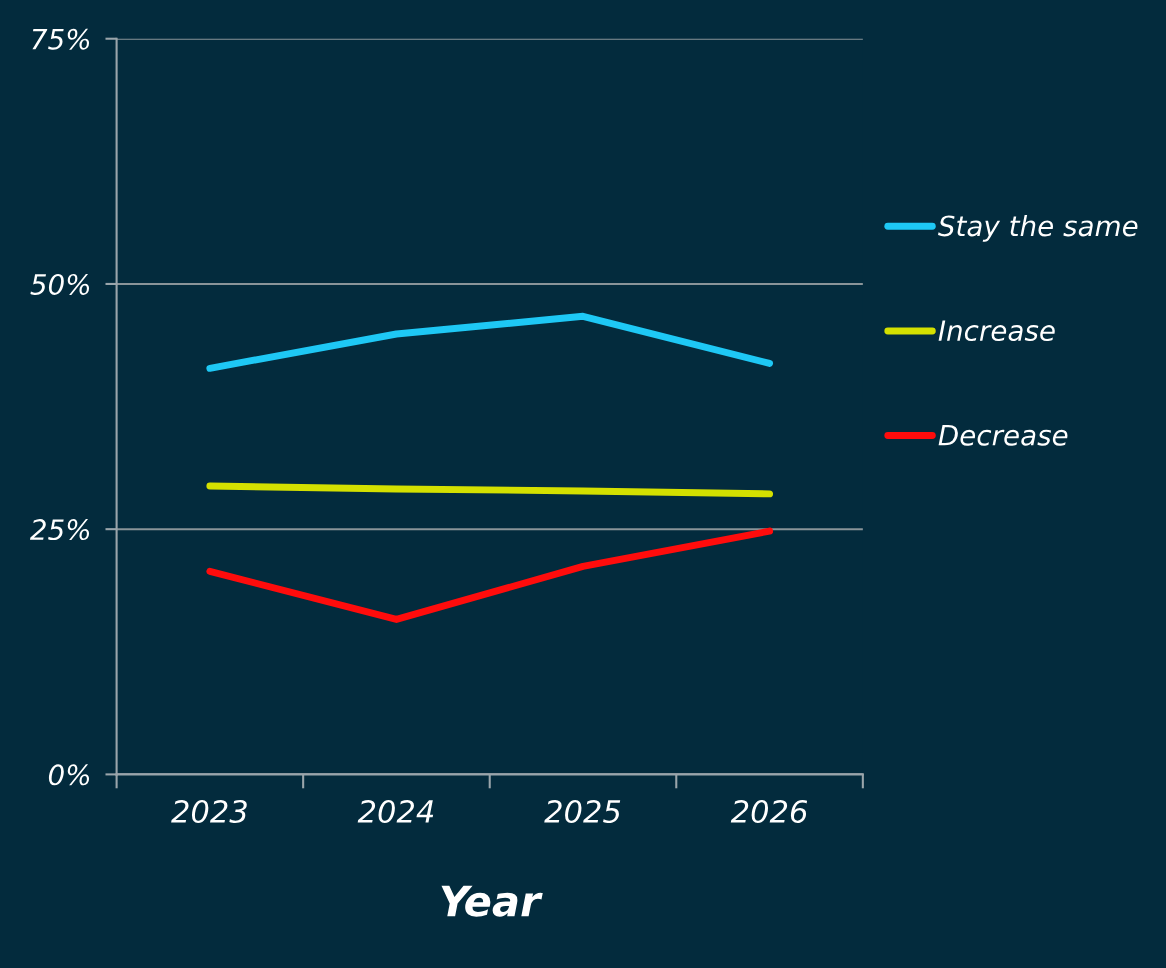  Describe the element at coordinates (582, 811) in the screenshot. I see `x-tick-label: 2025` at that location.